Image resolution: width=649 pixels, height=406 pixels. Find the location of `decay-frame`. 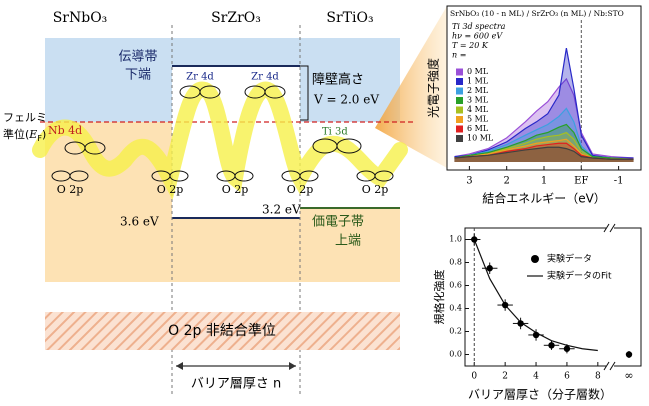

decay-frame is located at coordinates (553, 297).